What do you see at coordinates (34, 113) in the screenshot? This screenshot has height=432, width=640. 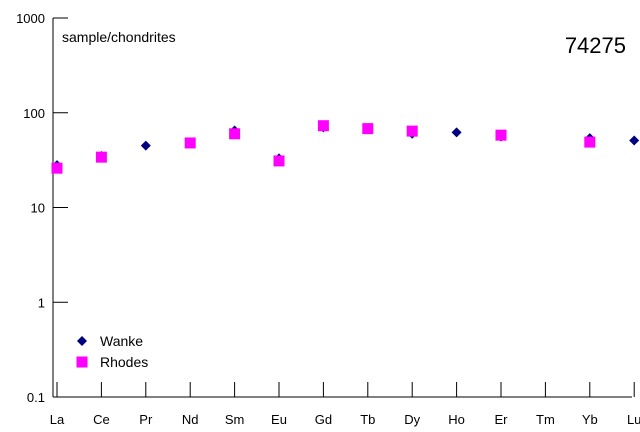 I see `y-tick-label: 100` at bounding box center [34, 113].